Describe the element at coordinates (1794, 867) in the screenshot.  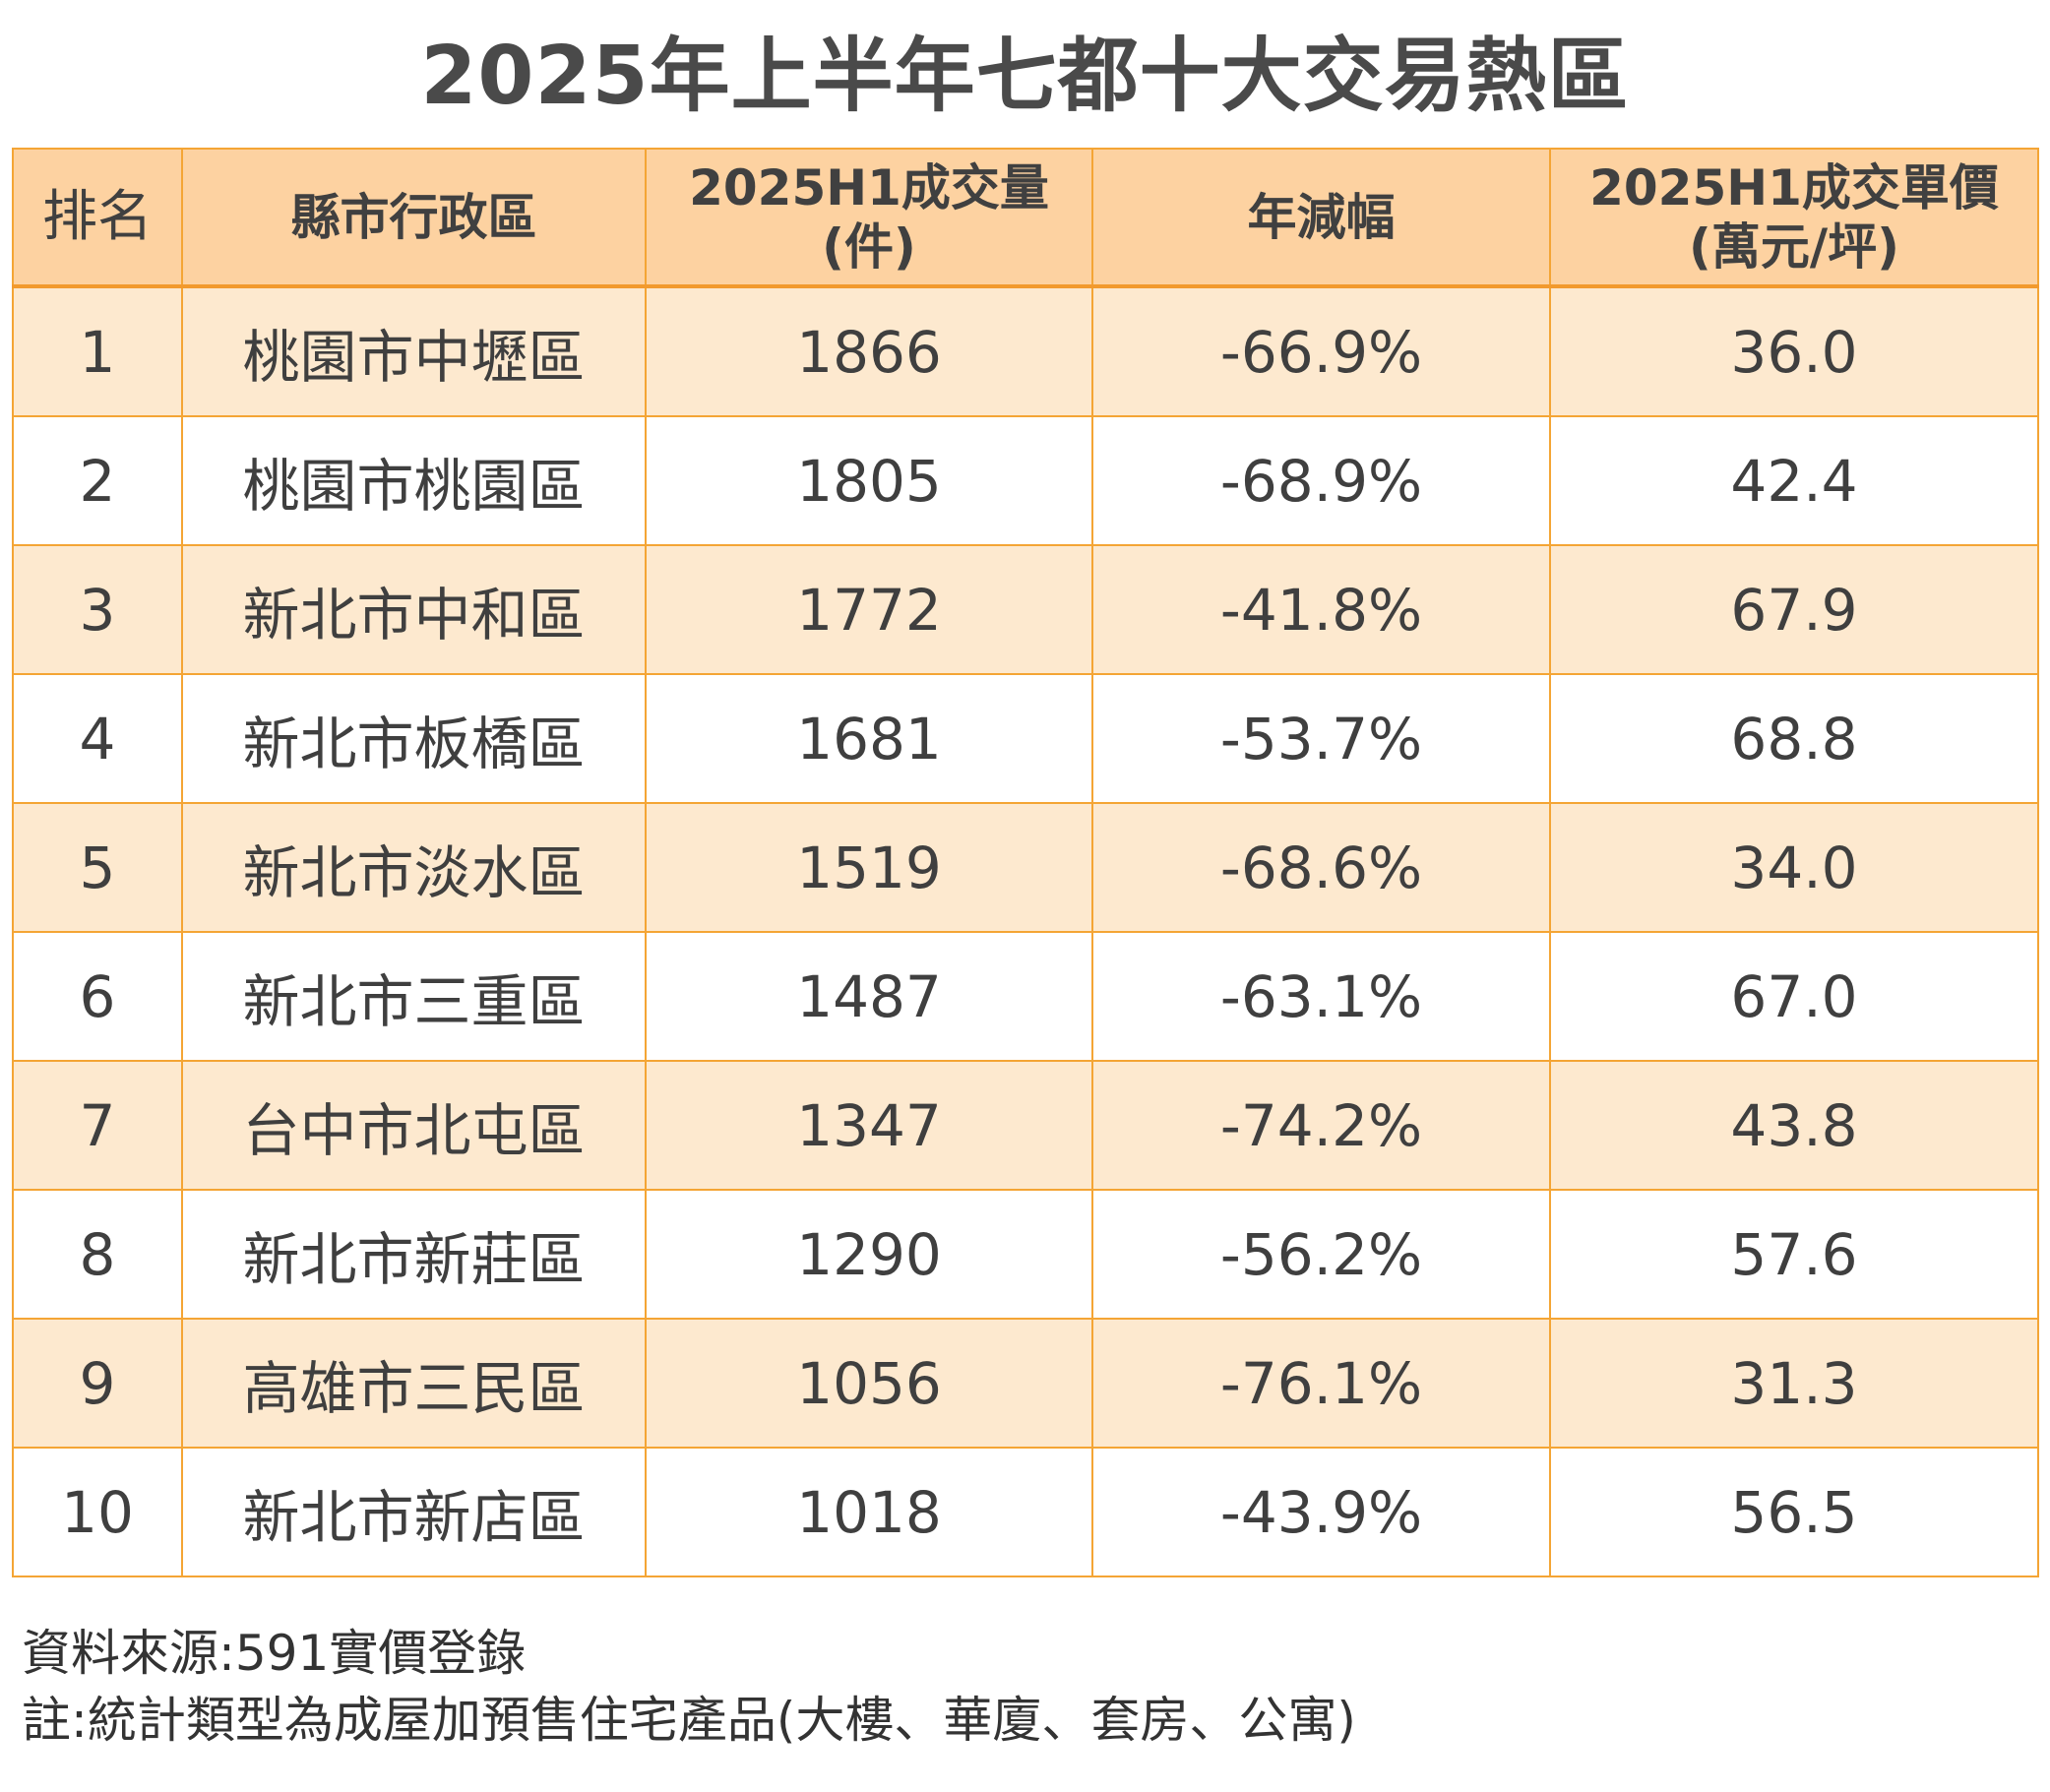
I see `cell-price: 34.0` at that location.